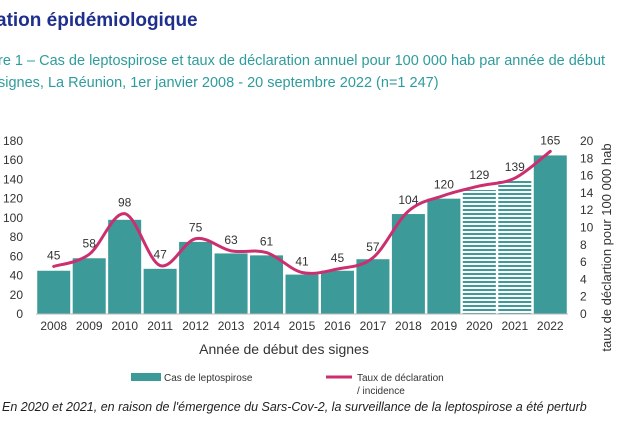 The image size is (640, 427). I want to click on x-tick-label: 2018, so click(408, 326).